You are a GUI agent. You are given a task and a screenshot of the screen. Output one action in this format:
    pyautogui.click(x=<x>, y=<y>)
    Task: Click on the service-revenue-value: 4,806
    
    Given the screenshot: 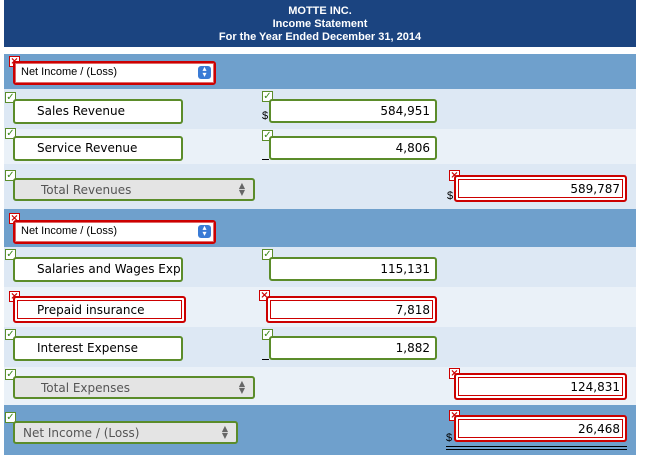 What is the action you would take?
    pyautogui.click(x=412, y=148)
    